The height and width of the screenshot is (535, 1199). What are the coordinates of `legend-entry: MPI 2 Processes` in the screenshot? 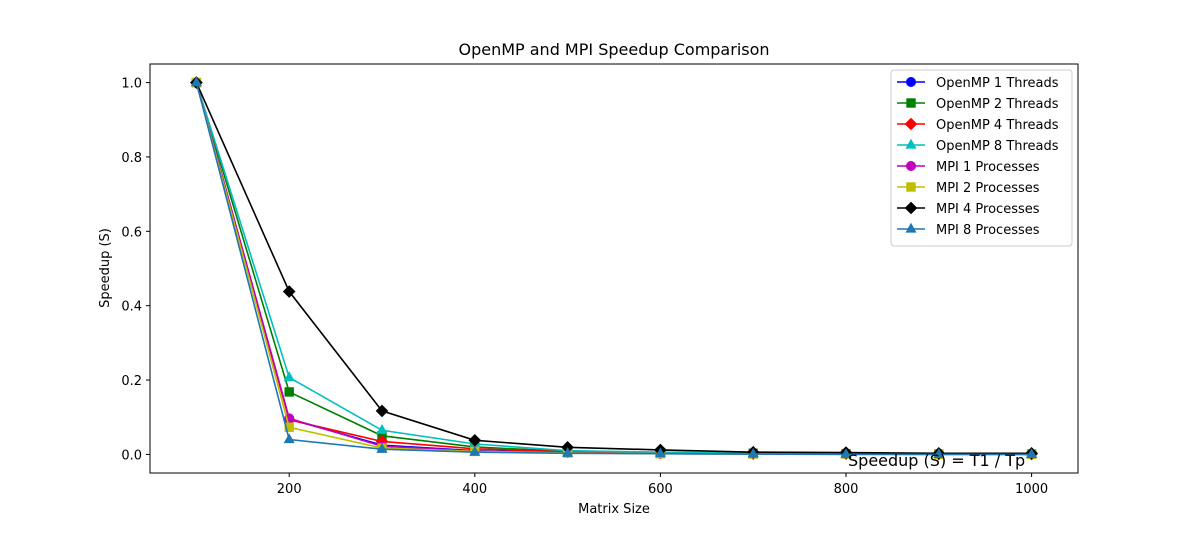 It's located at (968, 188).